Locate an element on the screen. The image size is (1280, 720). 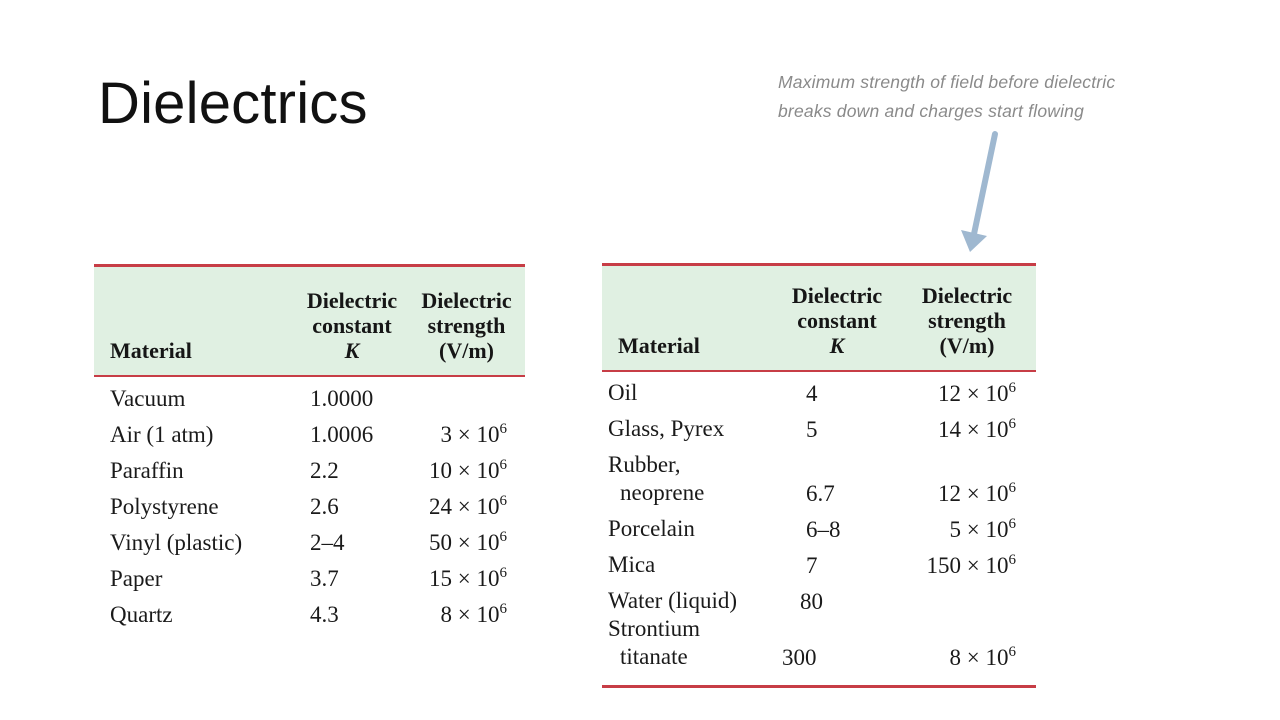
cell-constant: 4 is located at coordinates (812, 393).